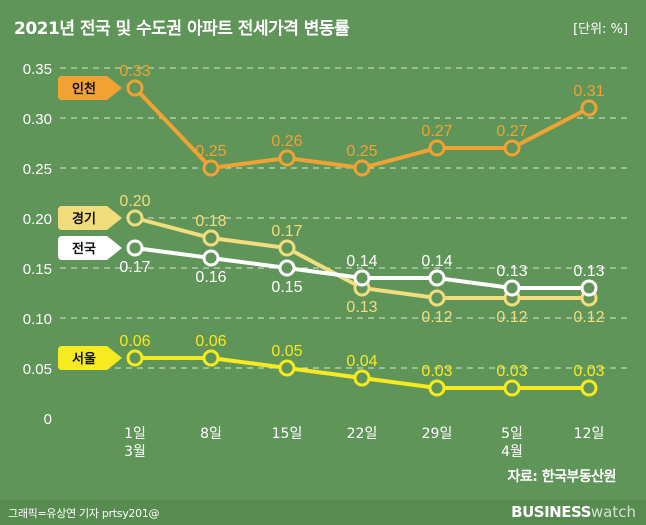 This screenshot has height=525, width=646. What do you see at coordinates (551, 512) in the screenshot?
I see `logo-part1: BUSINESS` at bounding box center [551, 512].